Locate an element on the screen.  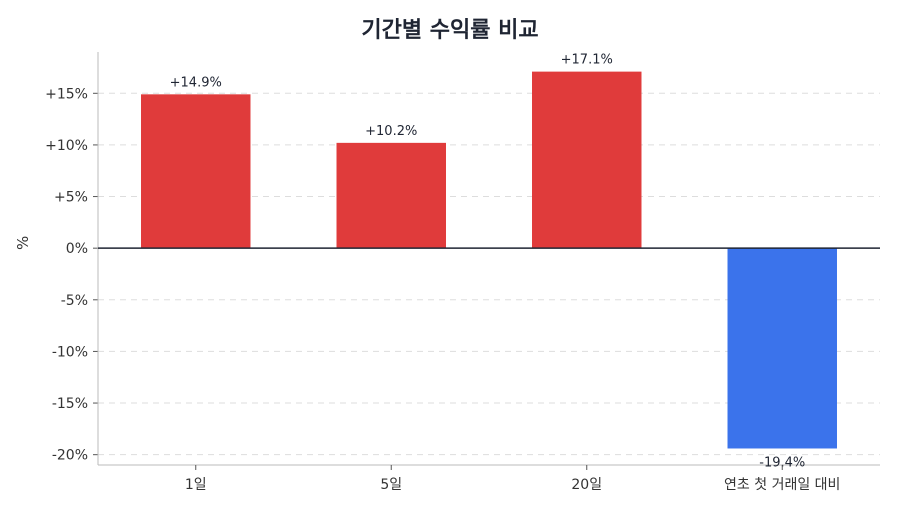
y-tick-label: -20% is located at coordinates (70, 456).